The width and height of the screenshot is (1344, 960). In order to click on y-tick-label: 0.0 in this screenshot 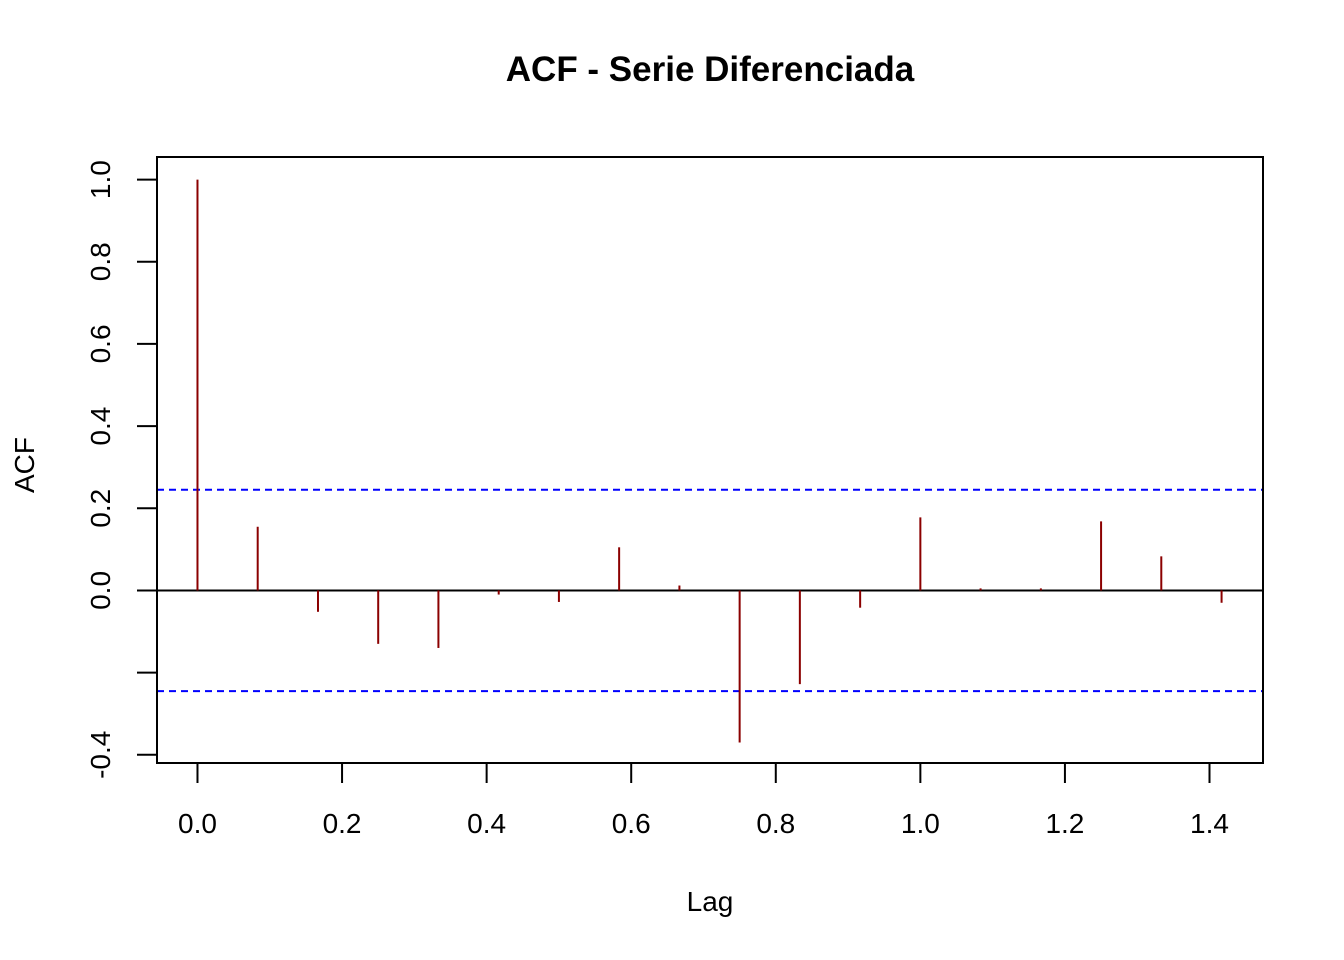, I will do `click(100, 590)`.